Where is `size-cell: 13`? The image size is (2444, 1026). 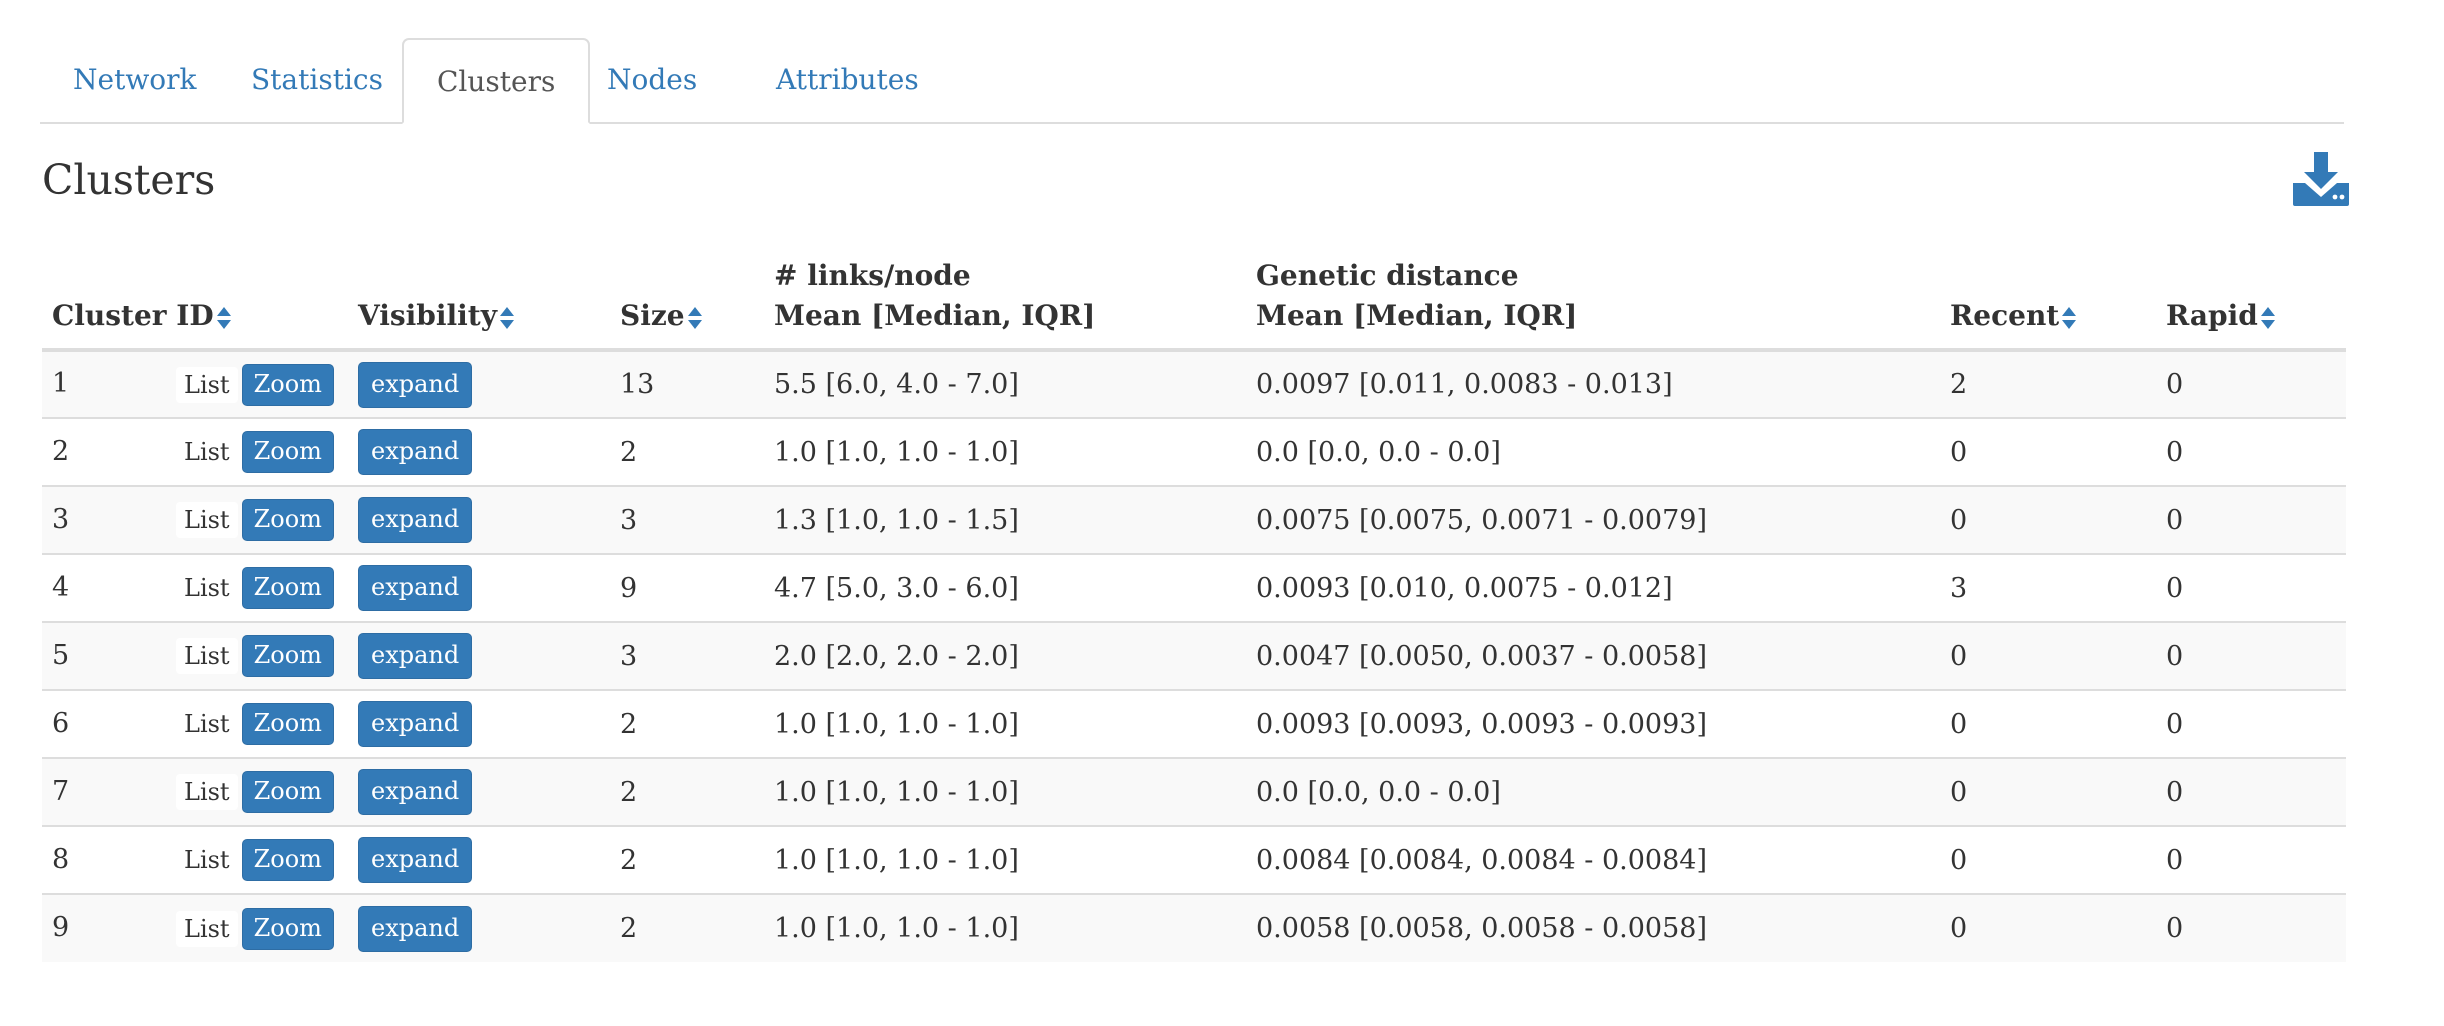 size-cell: 13 is located at coordinates (687, 383).